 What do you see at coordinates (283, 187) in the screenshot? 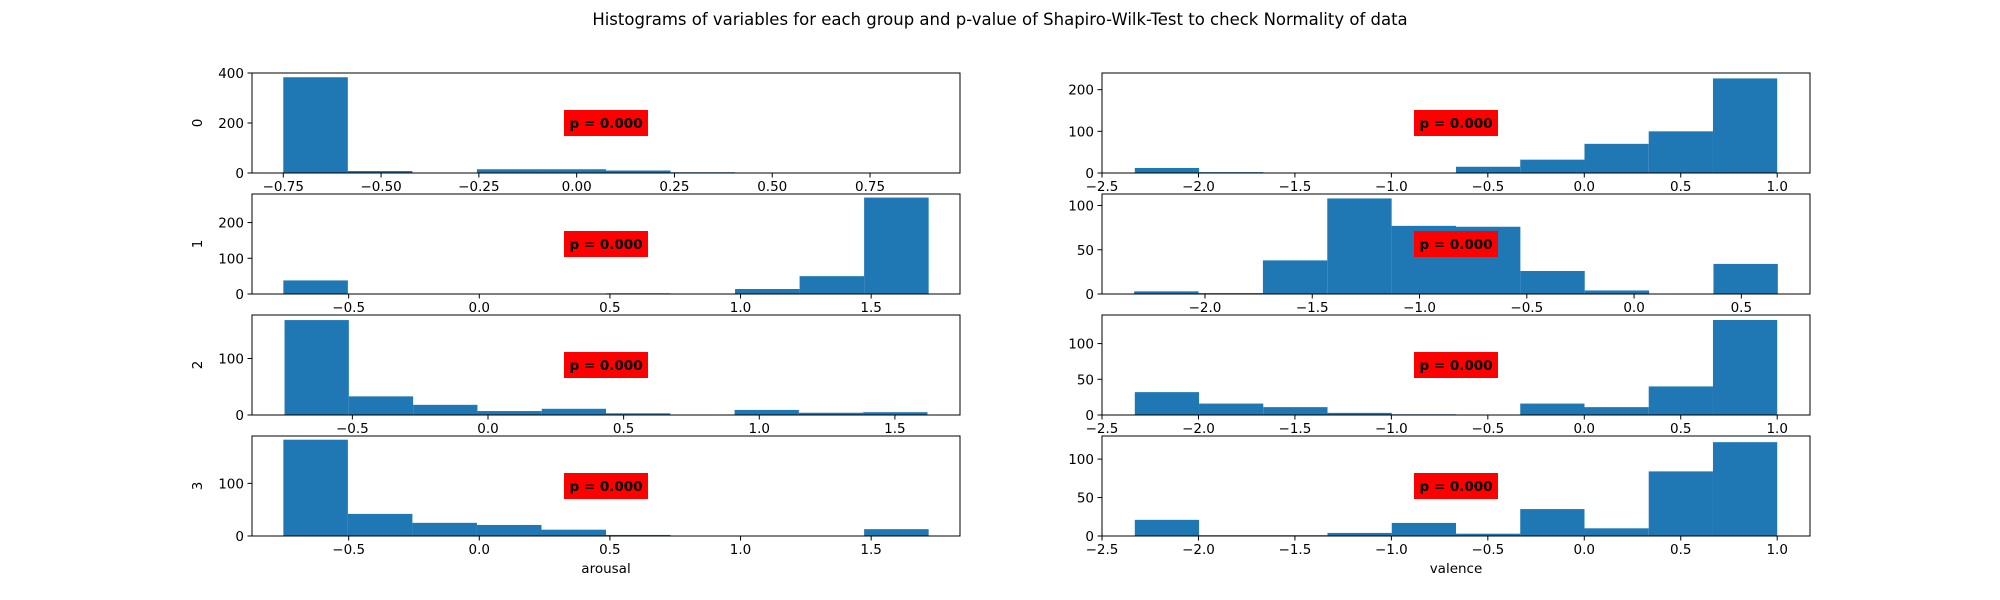
I see `x-tick-label: −0.75` at bounding box center [283, 187].